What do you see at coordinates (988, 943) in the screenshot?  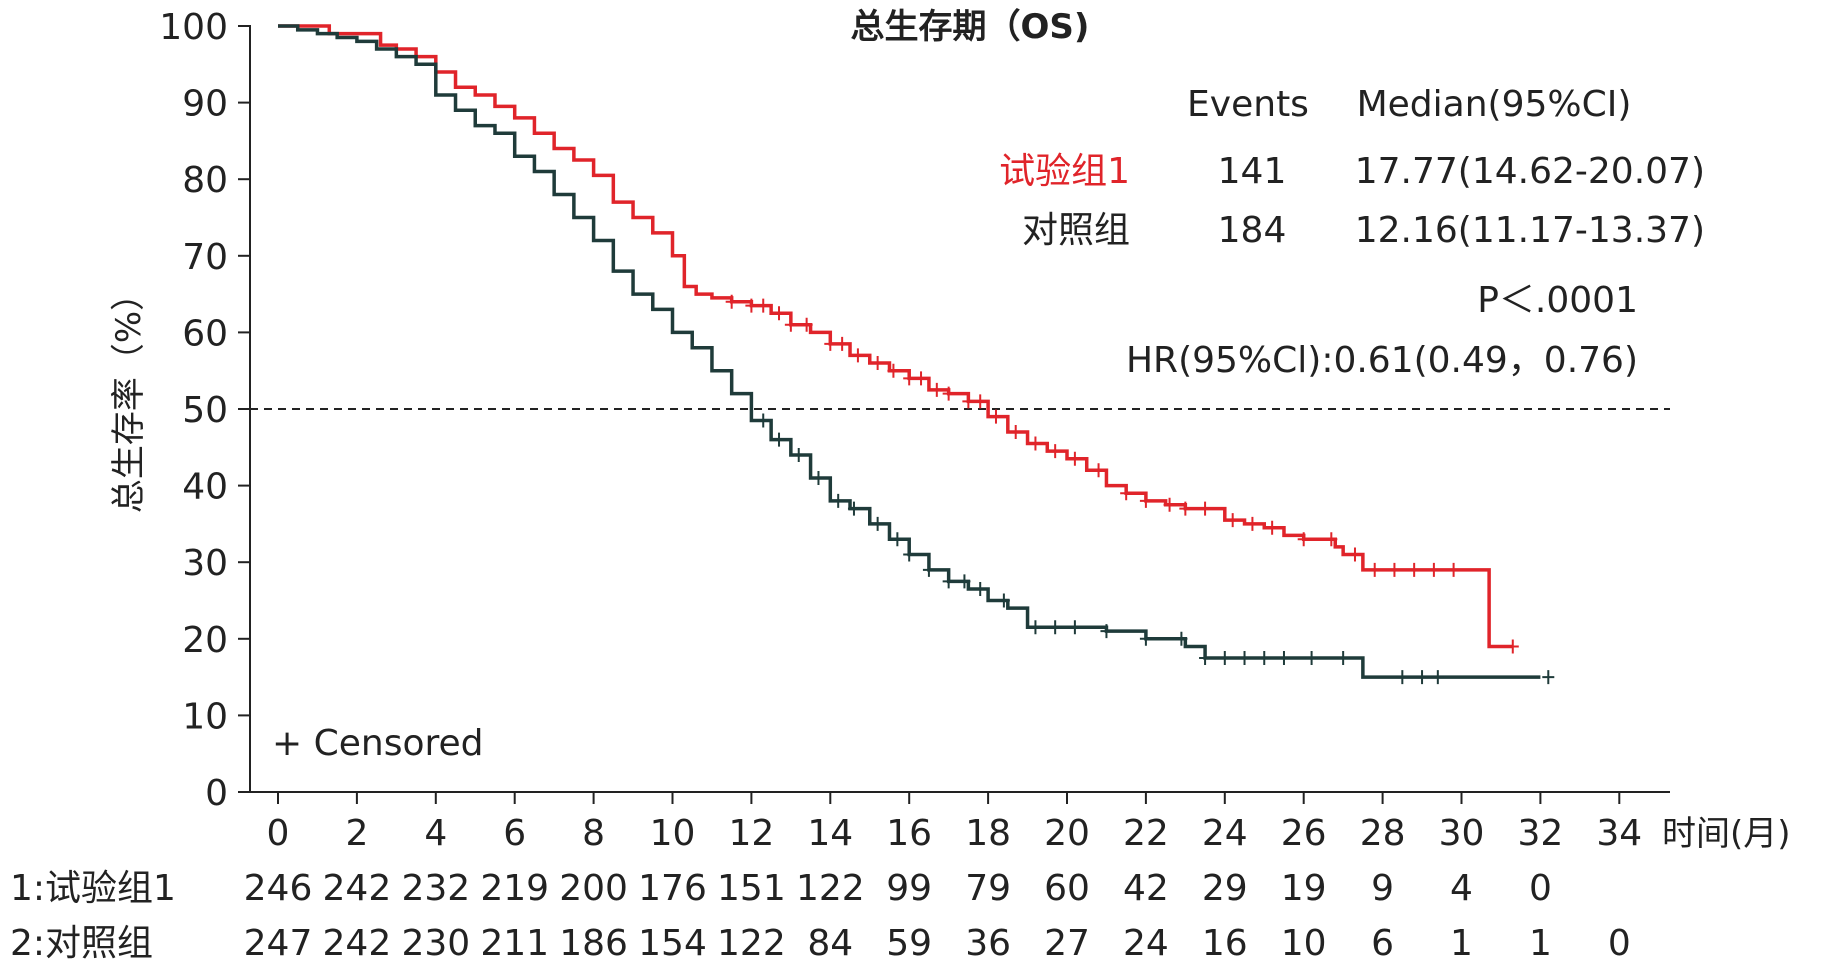 I see `at-risk-value: 36` at bounding box center [988, 943].